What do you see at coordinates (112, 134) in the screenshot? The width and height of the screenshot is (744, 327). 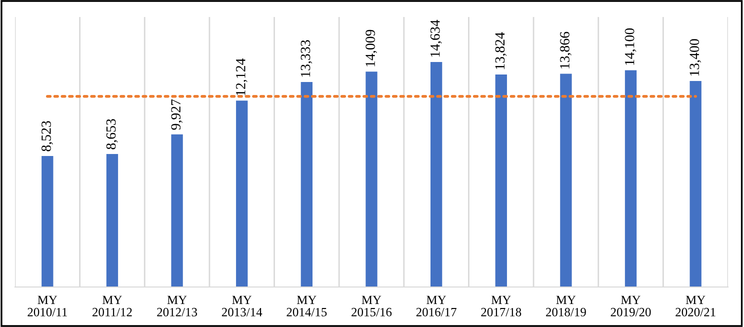 I see `data-label: 8,653` at bounding box center [112, 134].